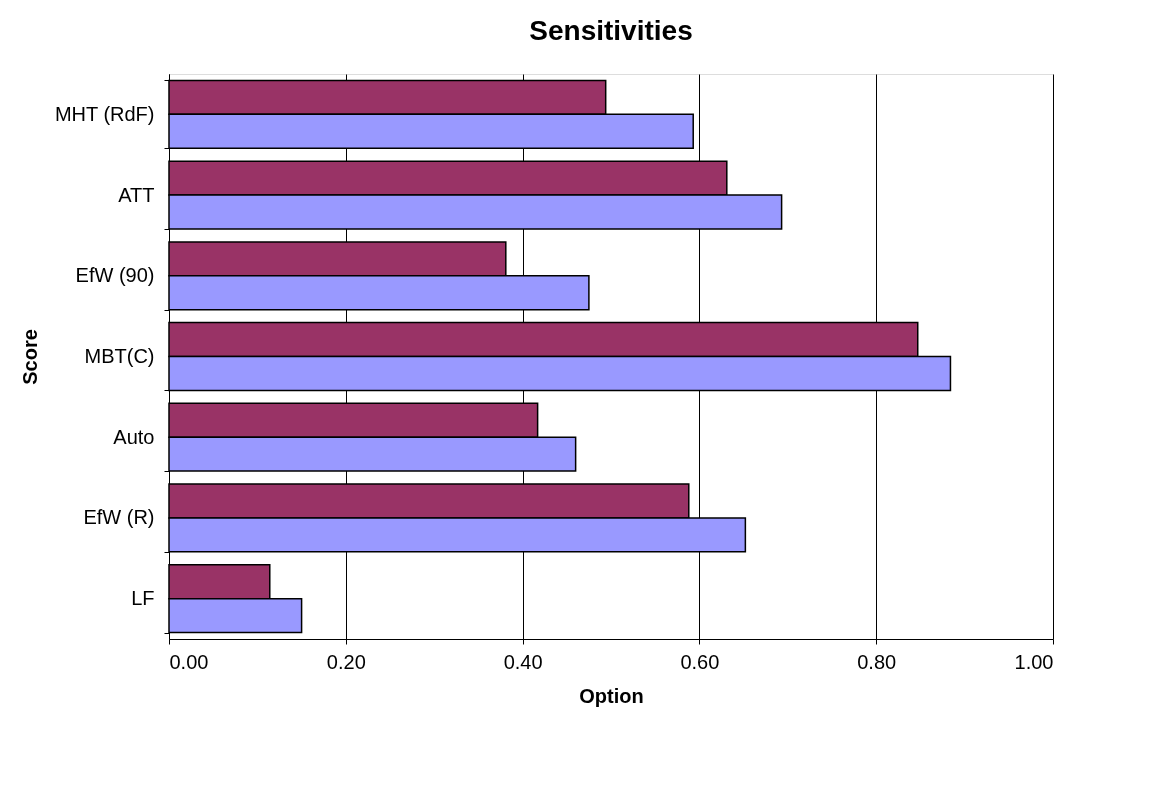 This screenshot has width=1172, height=789. What do you see at coordinates (1034, 661) in the screenshot?
I see `x-tick-label: 1.00` at bounding box center [1034, 661].